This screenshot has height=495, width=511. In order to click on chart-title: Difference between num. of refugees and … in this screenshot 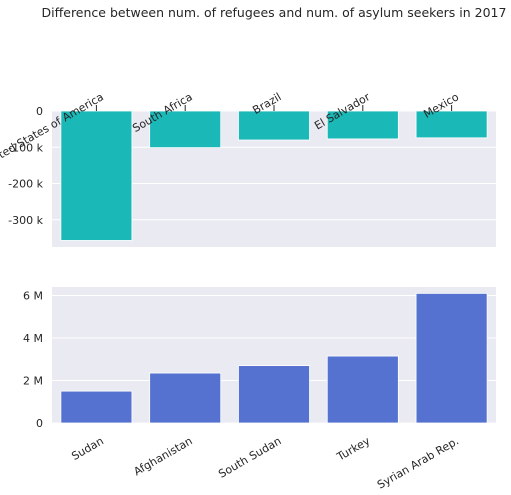, I will do `click(274, 12)`.